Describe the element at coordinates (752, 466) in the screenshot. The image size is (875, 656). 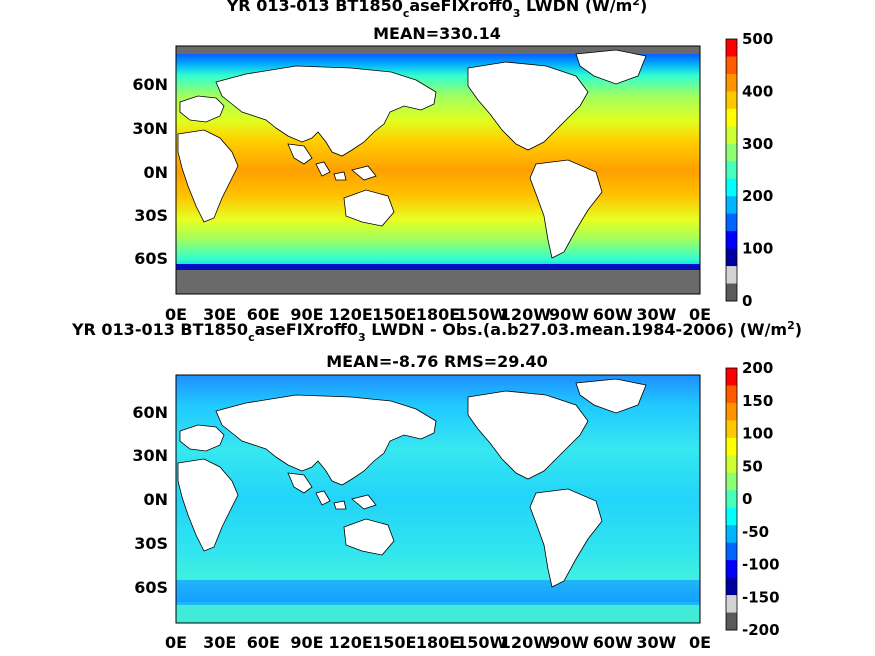
I see `colorbar-tick-label: 50` at that location.